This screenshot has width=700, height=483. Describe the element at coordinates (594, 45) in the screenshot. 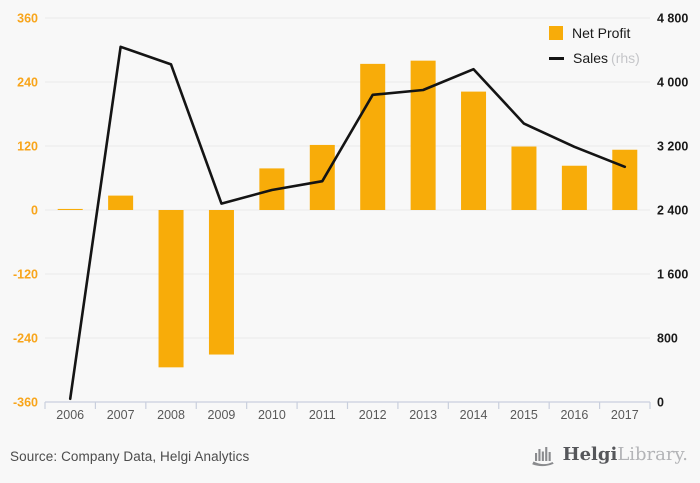

I see `legend: Net Profit Sales (rhs)` at that location.